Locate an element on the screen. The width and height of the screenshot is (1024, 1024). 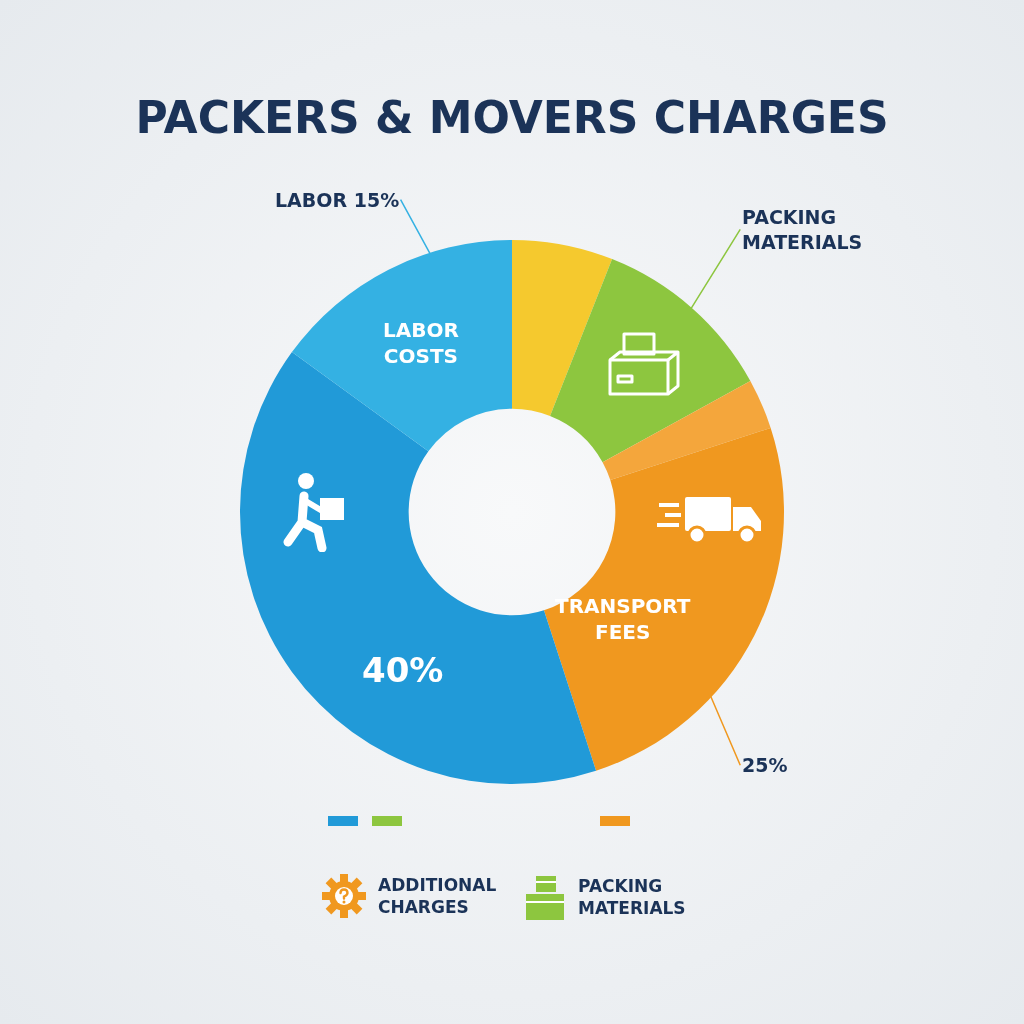
data-label: 25% is located at coordinates (765, 765).